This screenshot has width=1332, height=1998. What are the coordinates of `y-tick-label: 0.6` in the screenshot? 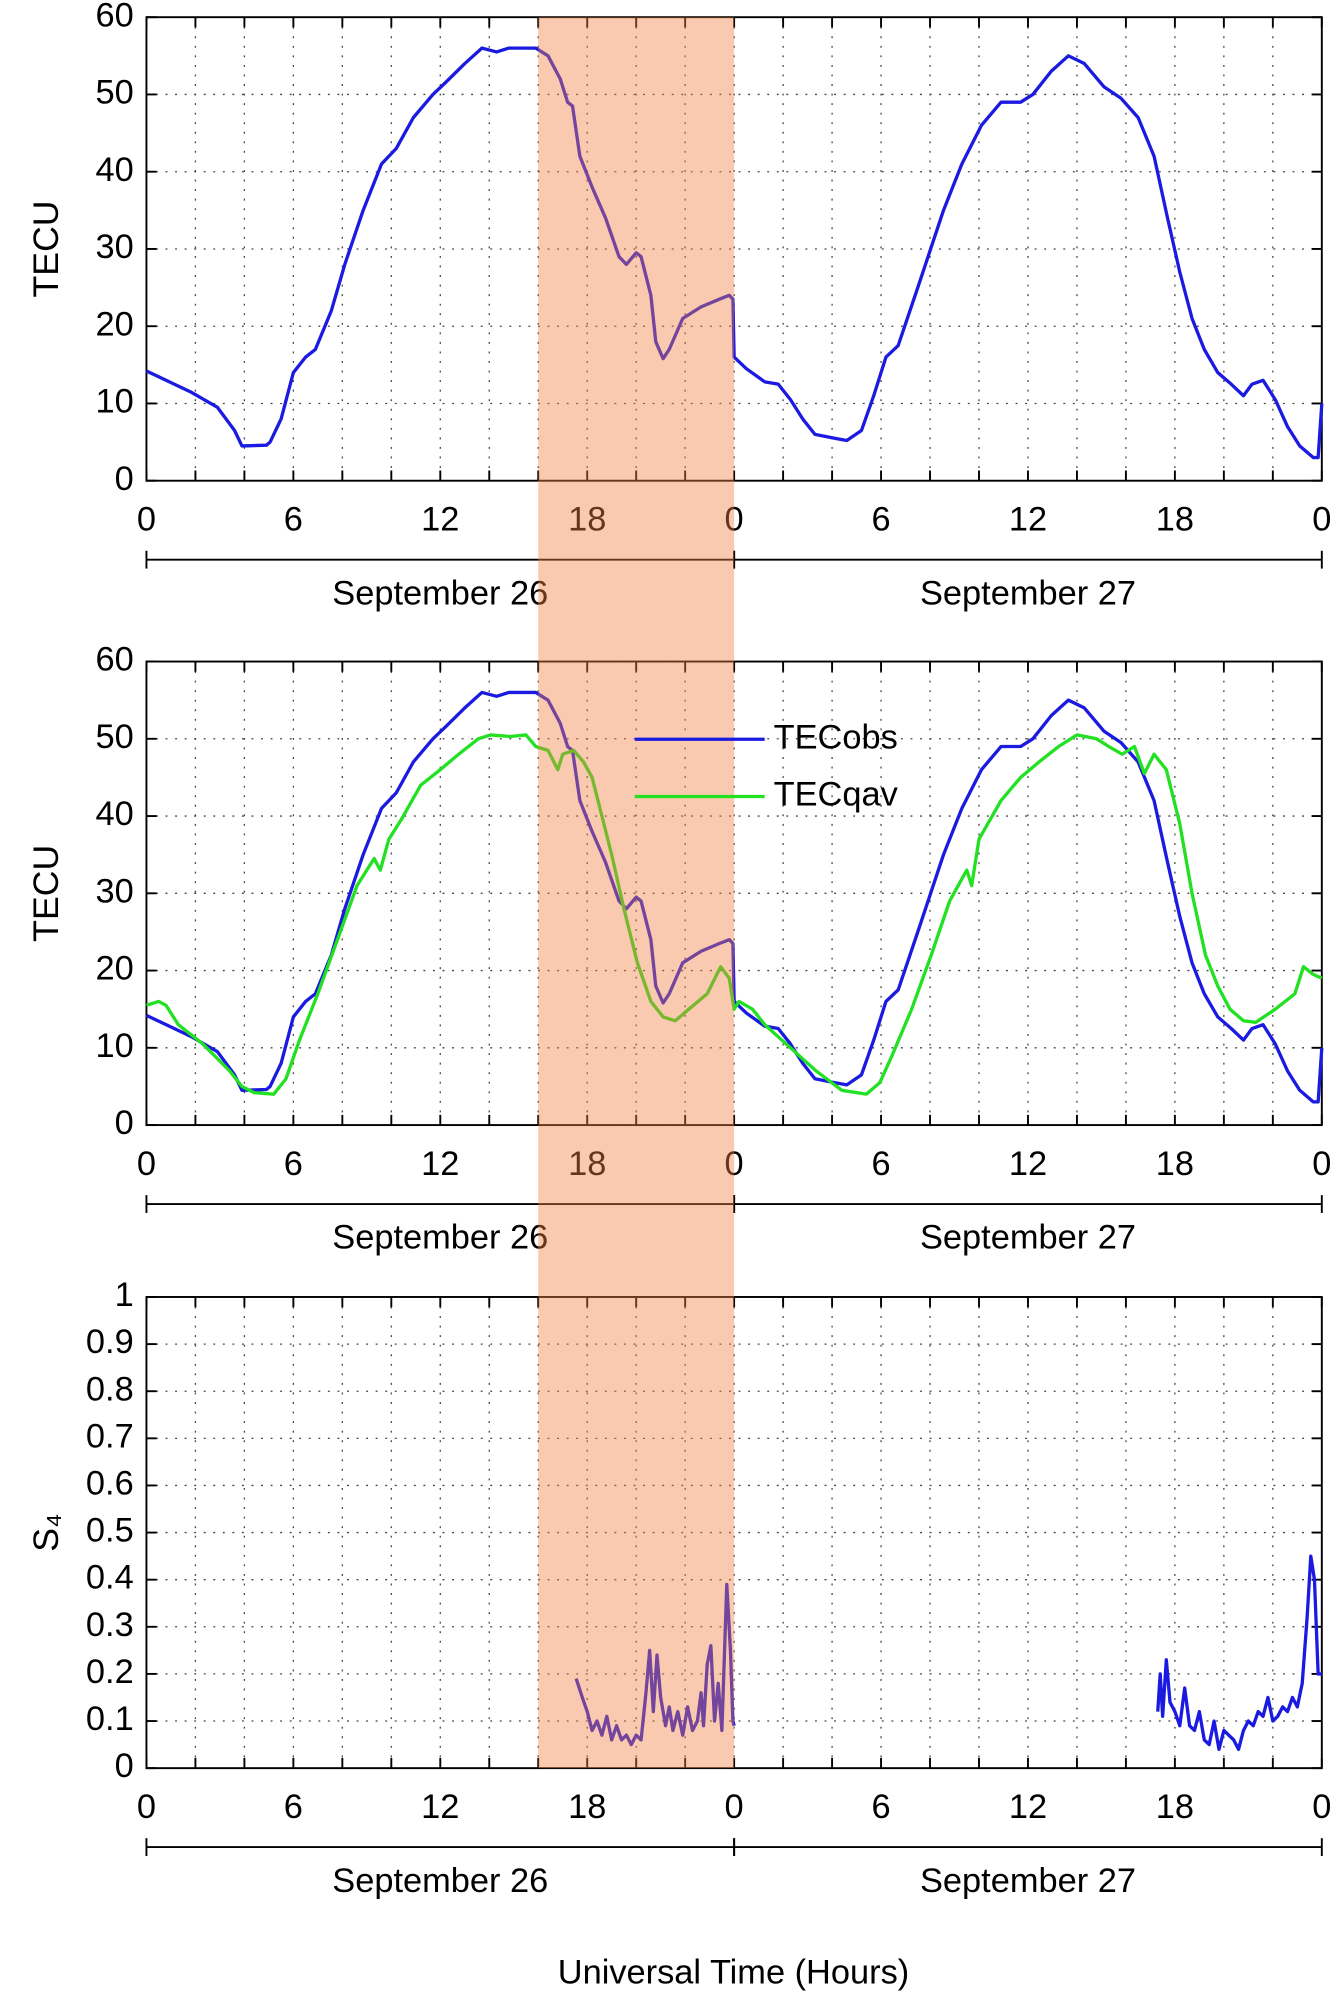 It's located at (110, 1484).